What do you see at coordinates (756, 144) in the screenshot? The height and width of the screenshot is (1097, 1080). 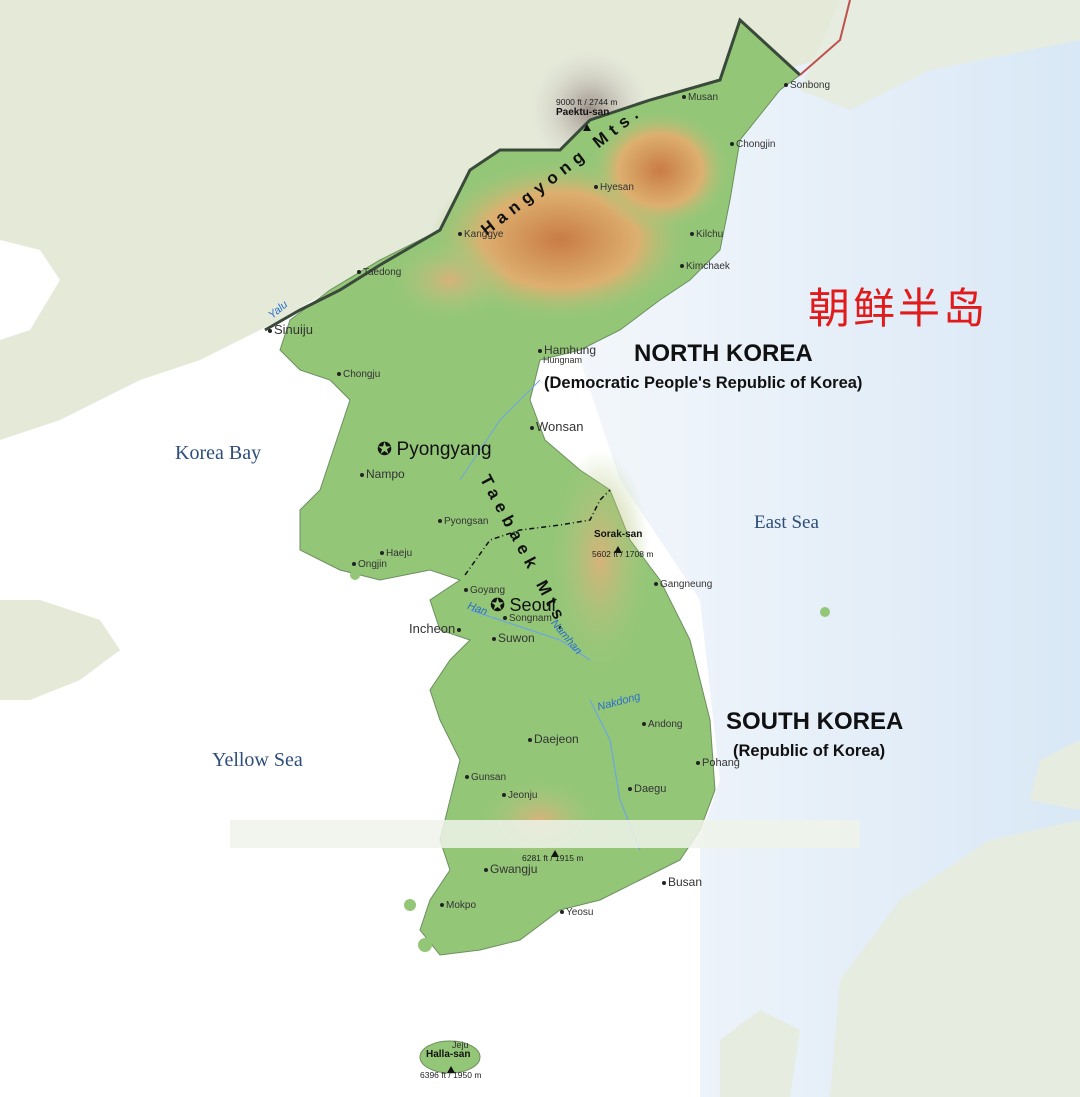 I see `city-label: Chongjin` at bounding box center [756, 144].